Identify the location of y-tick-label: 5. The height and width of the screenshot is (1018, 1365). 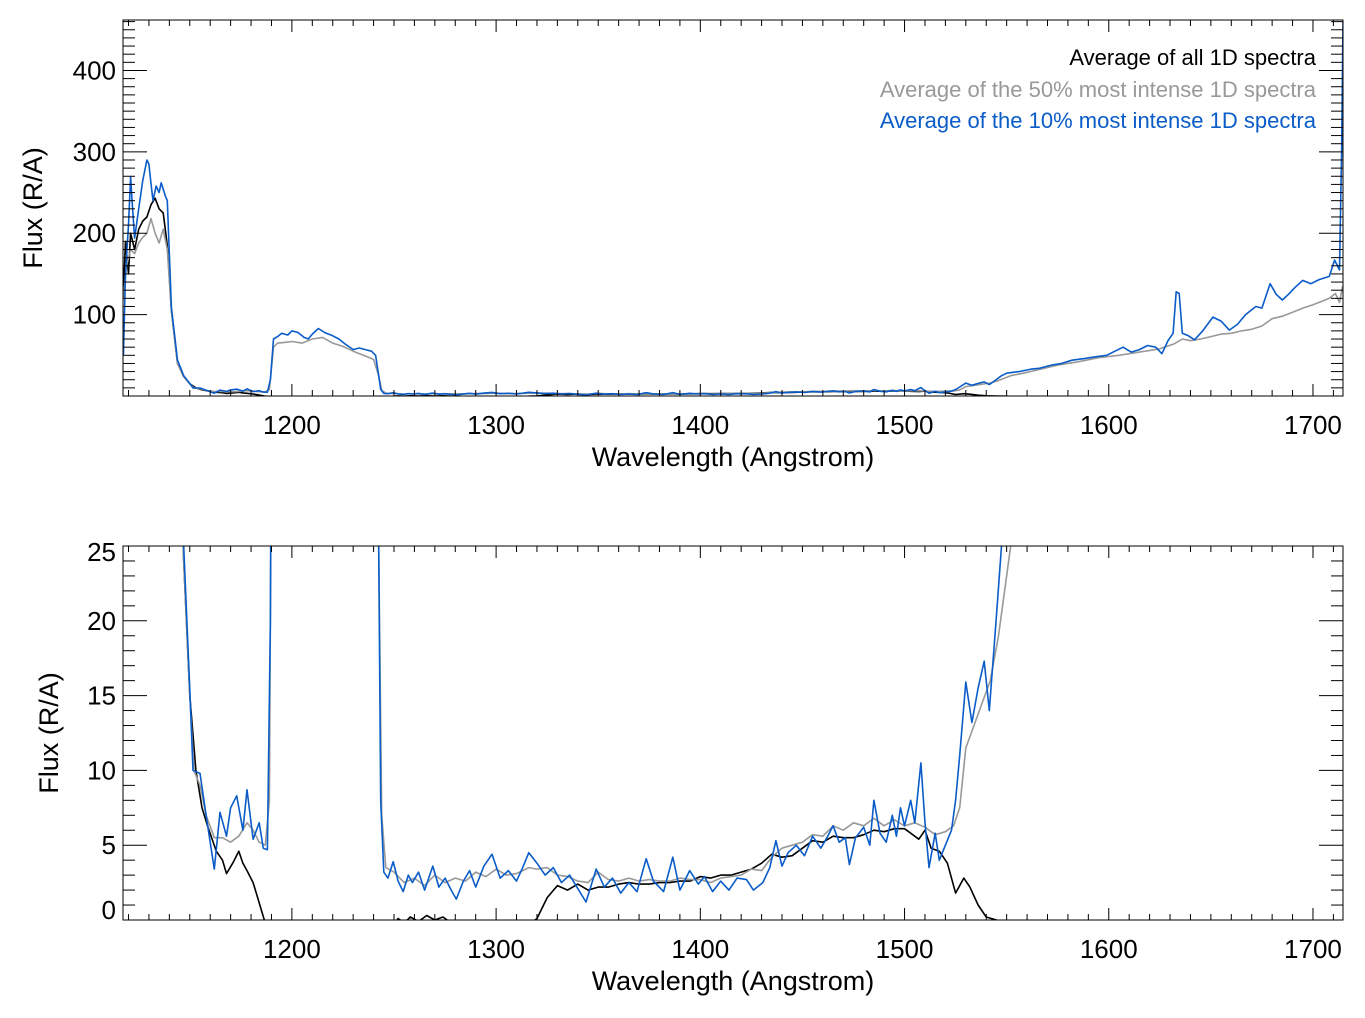
(109, 845).